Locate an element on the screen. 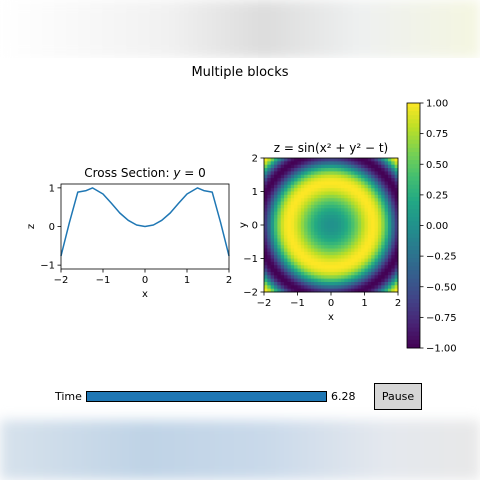  time-slider is located at coordinates (206, 396).